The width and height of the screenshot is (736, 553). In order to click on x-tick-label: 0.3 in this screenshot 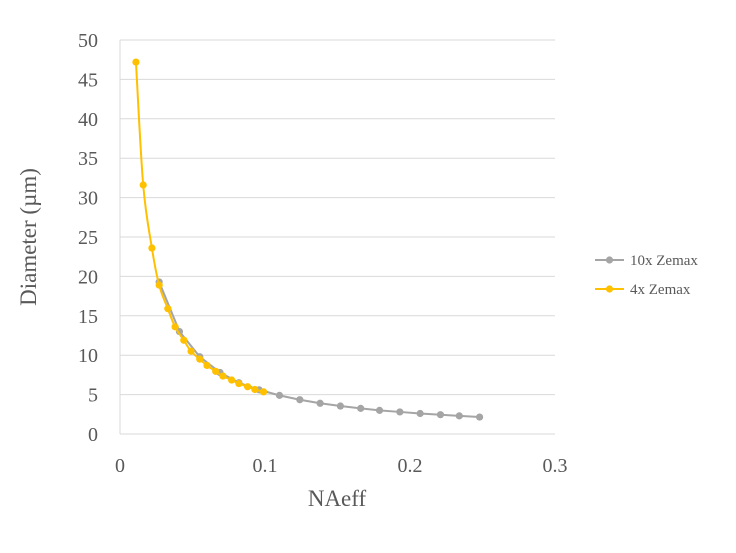, I will do `click(555, 466)`.